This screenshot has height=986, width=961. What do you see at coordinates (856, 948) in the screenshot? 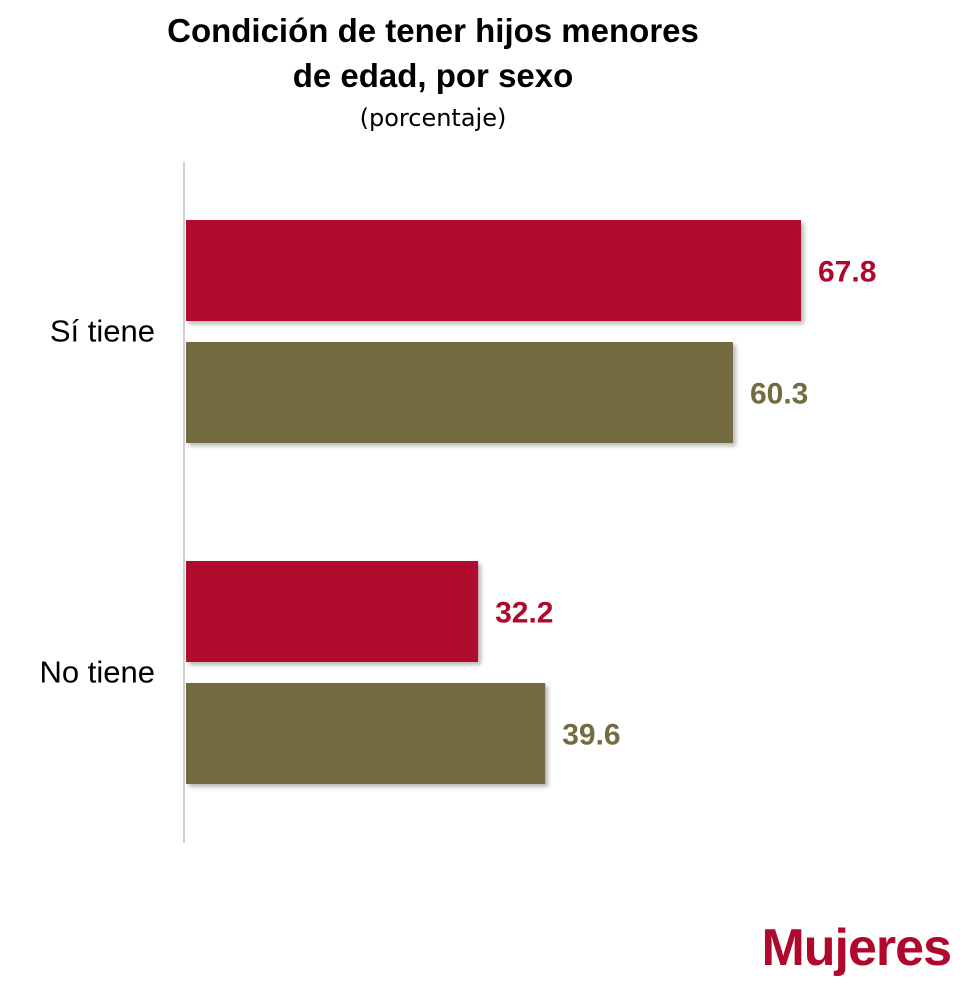
I see `brand-logo: Mujeres` at bounding box center [856, 948].